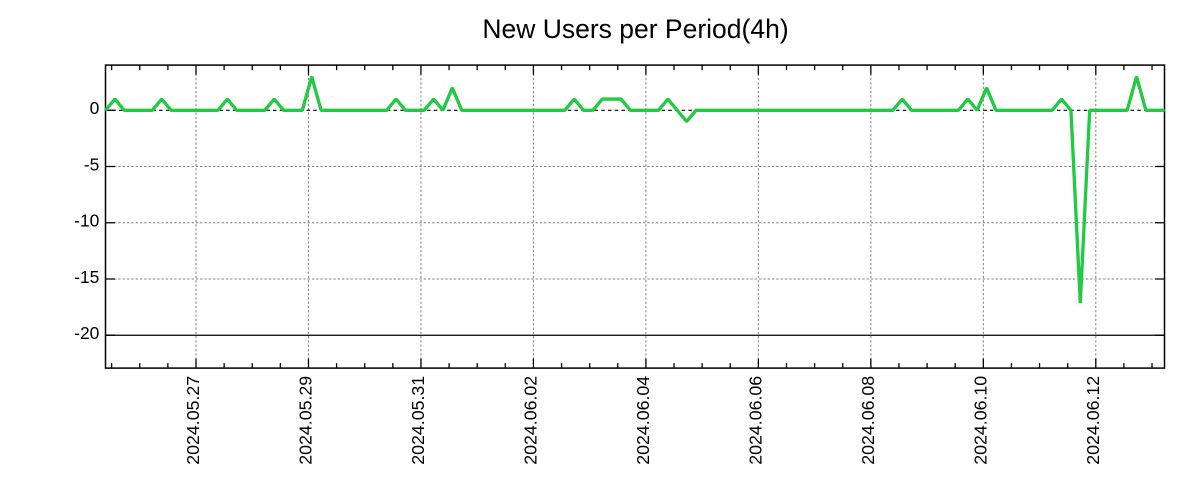  Describe the element at coordinates (755, 420) in the screenshot. I see `svg-text: 2024.06.06` at that location.